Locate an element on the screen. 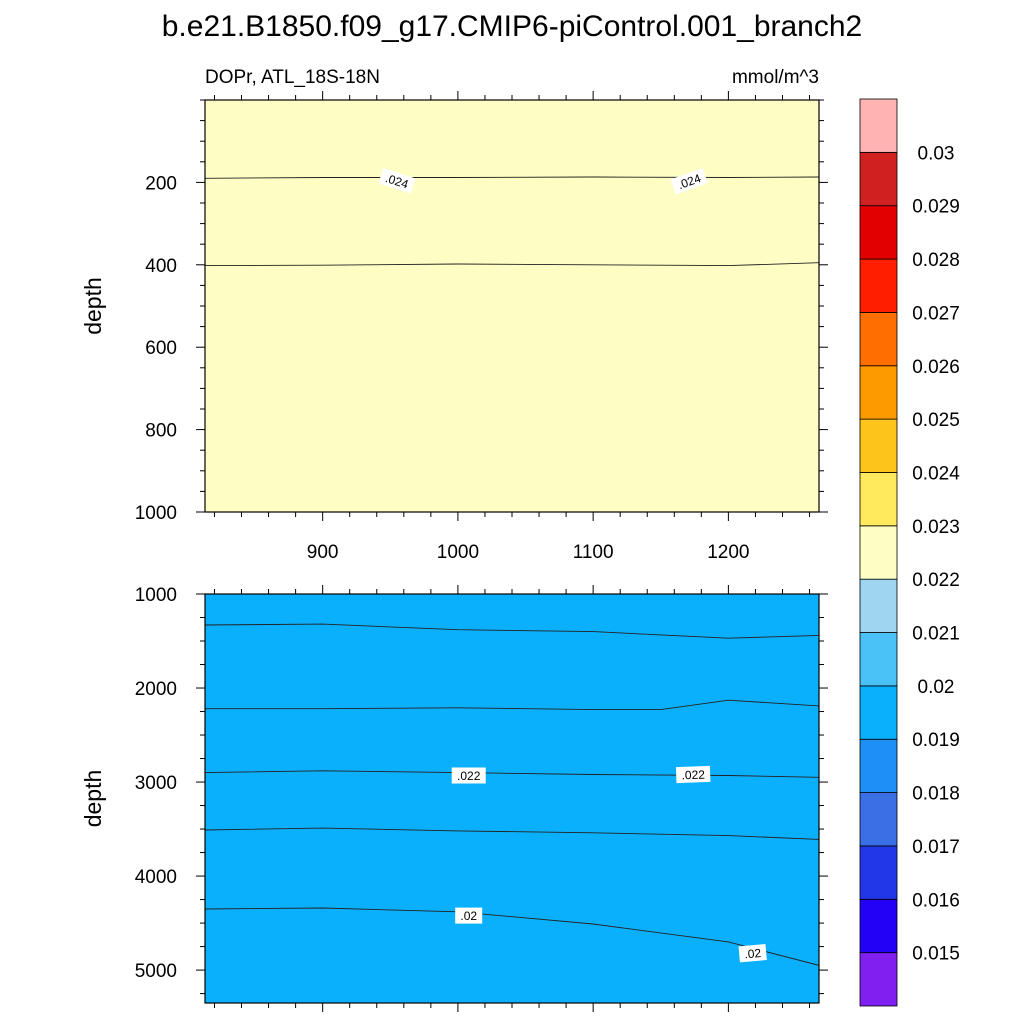 This screenshot has height=1024, width=1024. y-tick-label-1-1: 200 is located at coordinates (161, 183).